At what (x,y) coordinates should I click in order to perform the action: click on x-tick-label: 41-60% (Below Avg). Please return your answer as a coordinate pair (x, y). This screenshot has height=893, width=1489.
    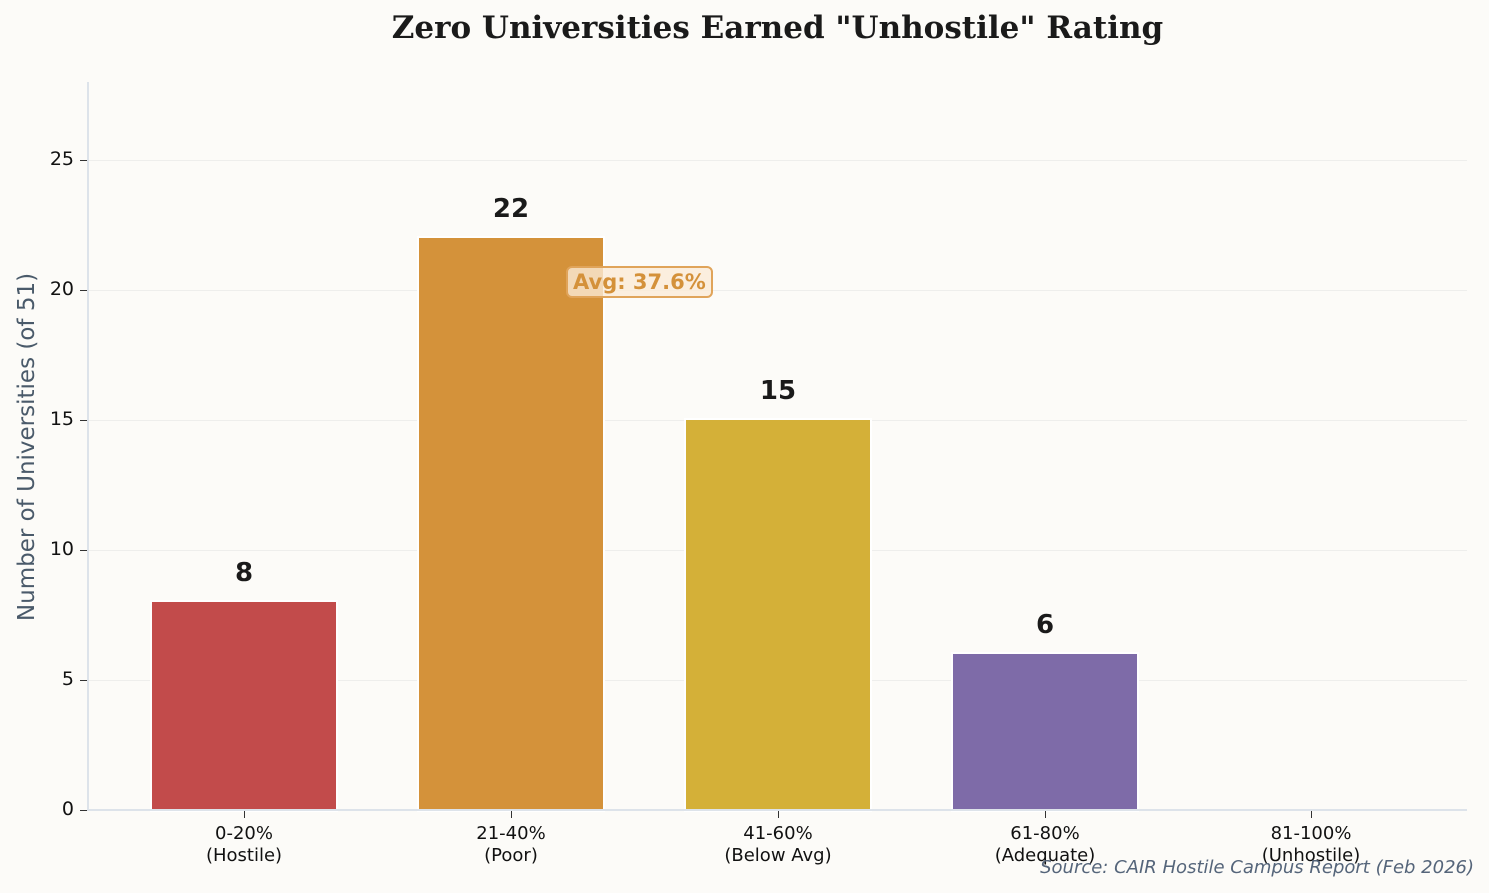
    Looking at the image, I should click on (778, 844).